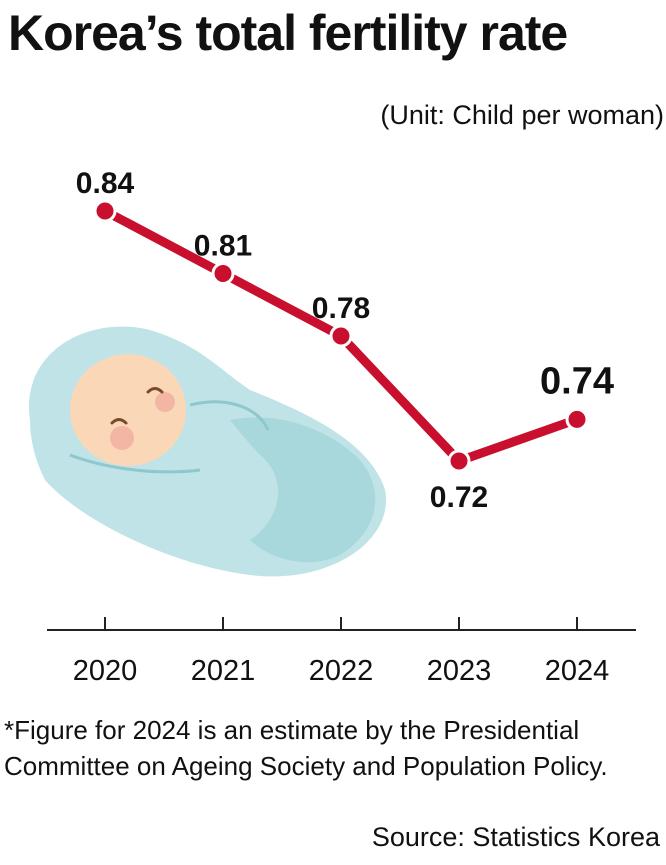 The image size is (666, 865). What do you see at coordinates (459, 461) in the screenshot?
I see `data-point-2023` at bounding box center [459, 461].